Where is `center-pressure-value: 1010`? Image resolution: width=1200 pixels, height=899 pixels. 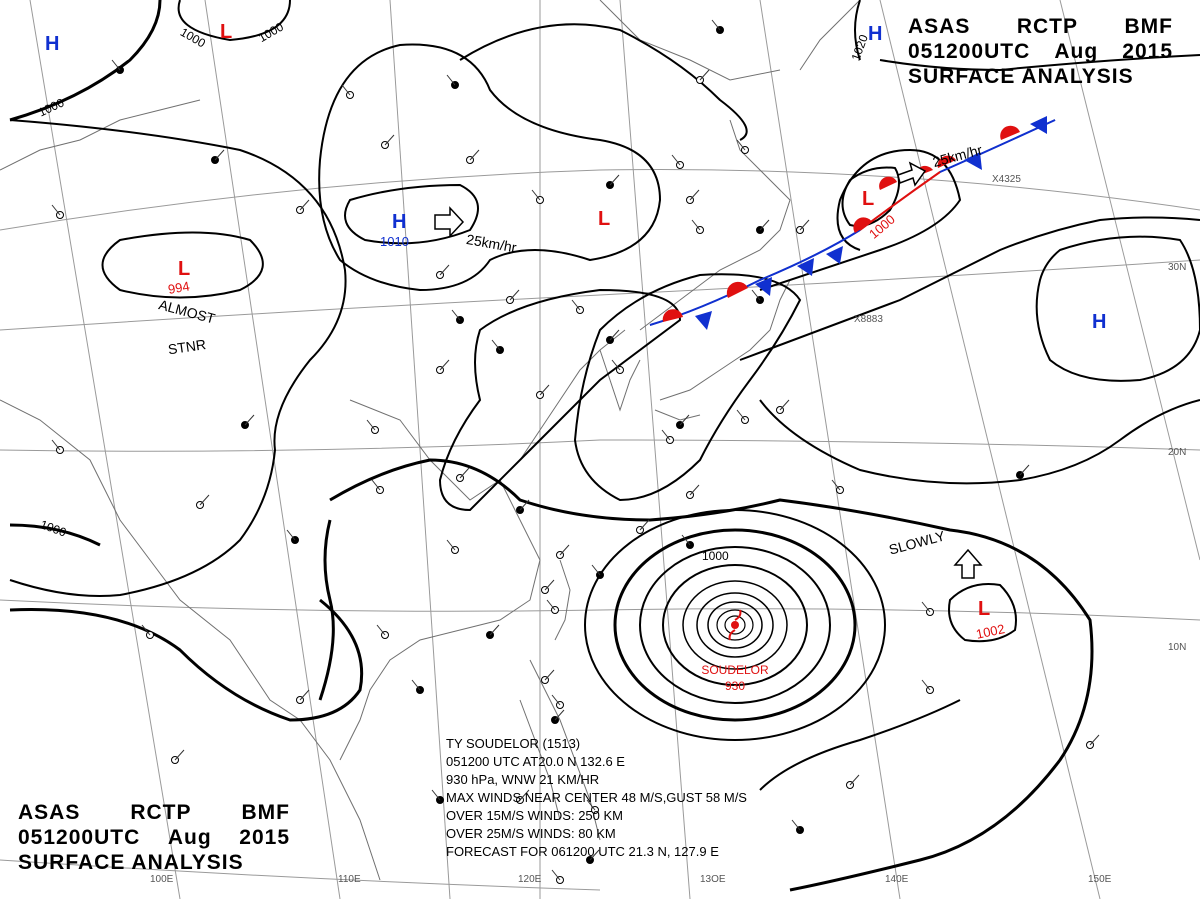
center-pressure-value: 1010 is located at coordinates (394, 241).